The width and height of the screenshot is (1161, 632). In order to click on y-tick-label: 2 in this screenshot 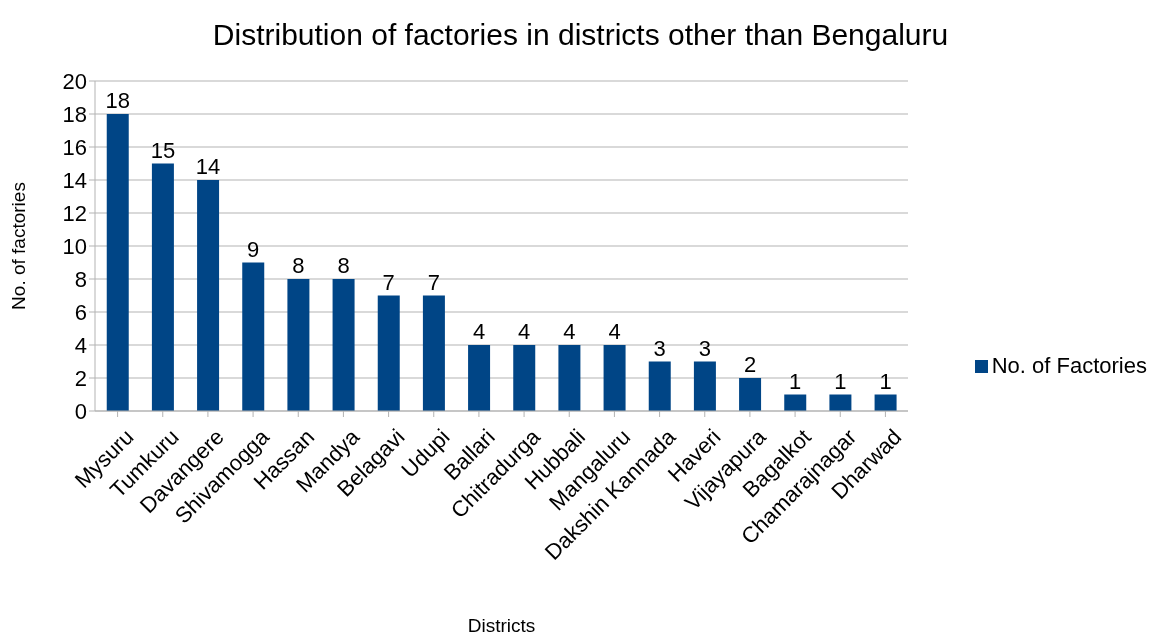, I will do `click(80, 378)`.